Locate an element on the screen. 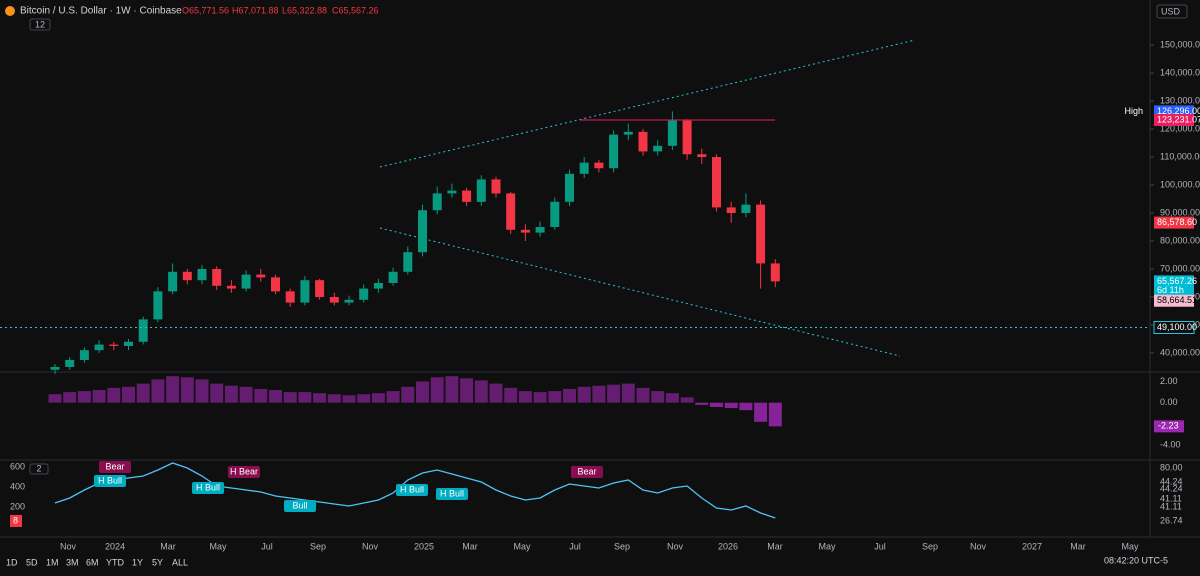 This screenshot has height=576, width=1200. x-tick-label: May is located at coordinates (218, 546).